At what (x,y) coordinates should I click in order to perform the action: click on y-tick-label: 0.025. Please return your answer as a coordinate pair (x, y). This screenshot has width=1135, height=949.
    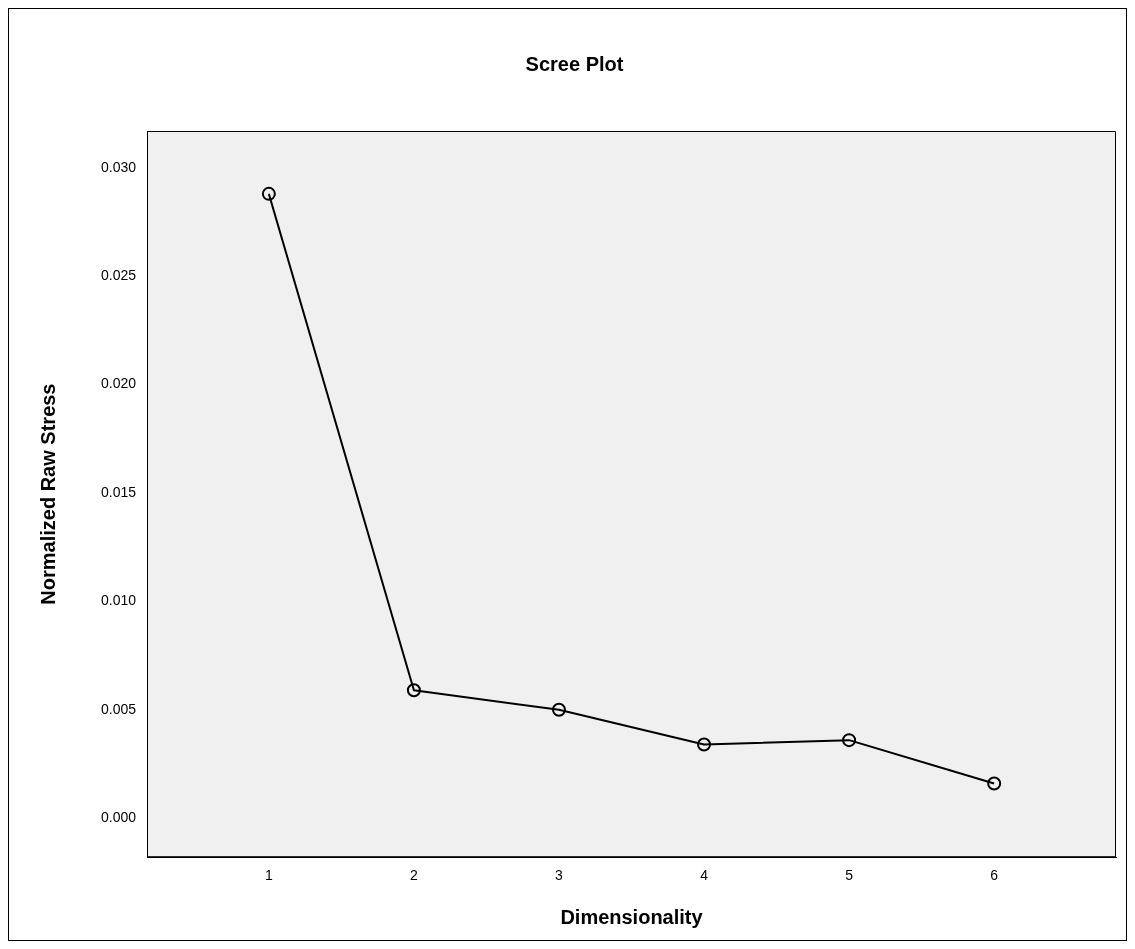
    Looking at the image, I should click on (118, 275).